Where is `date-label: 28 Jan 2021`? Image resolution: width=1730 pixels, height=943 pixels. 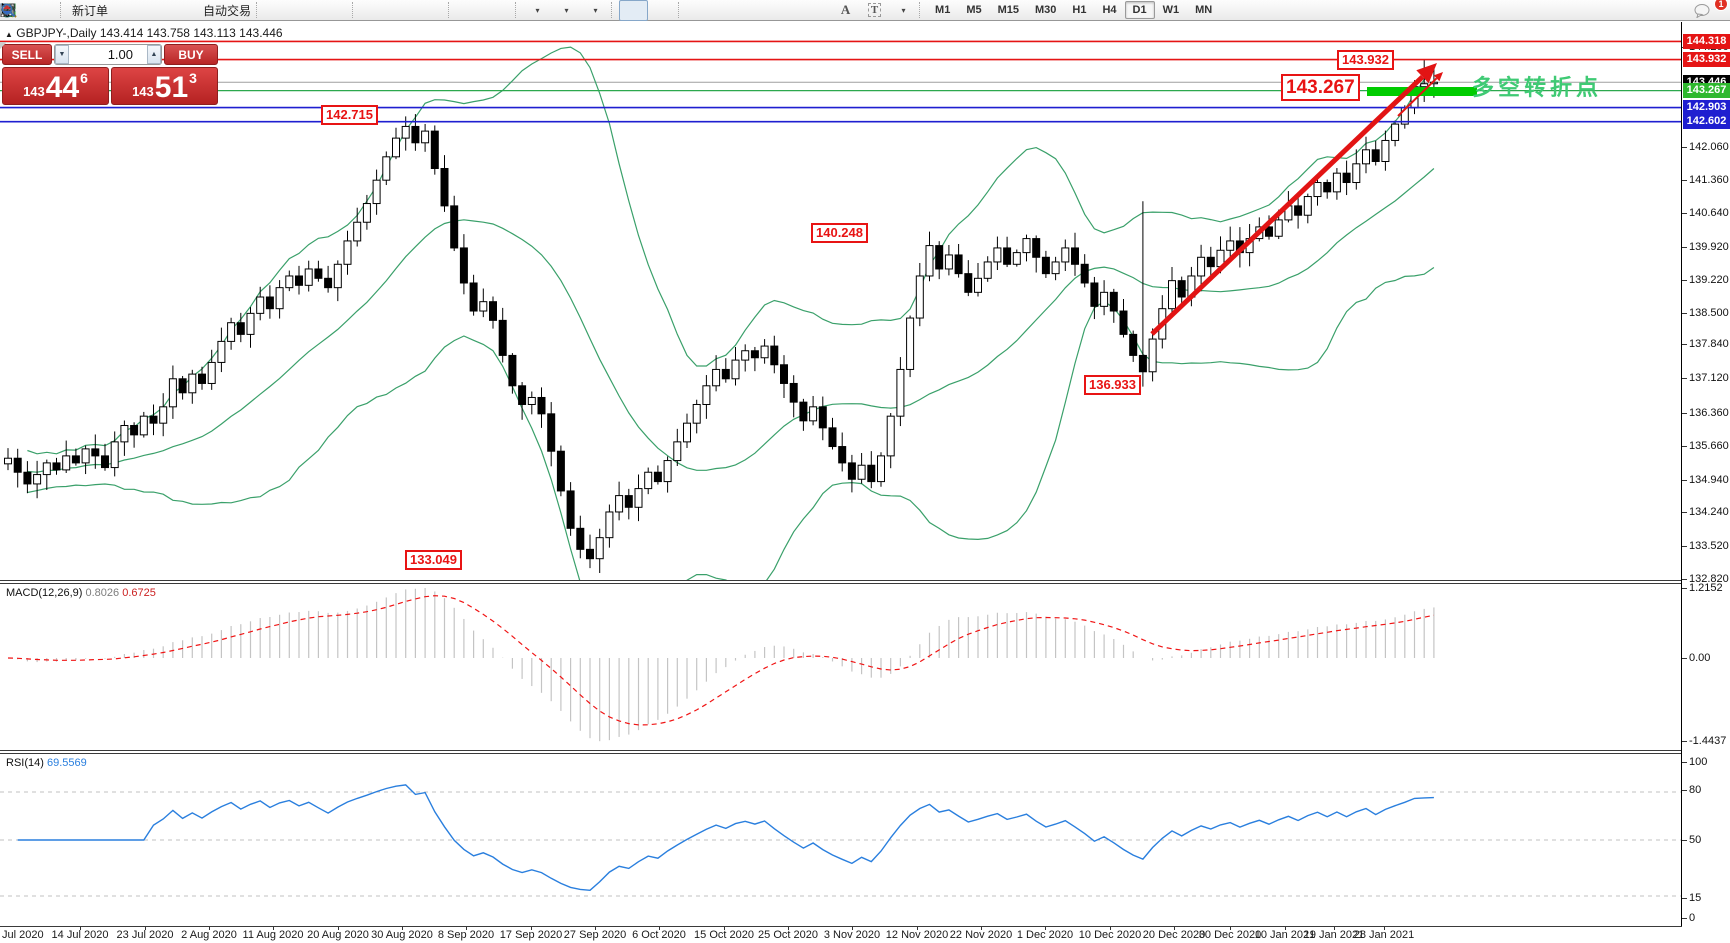 date-label: 28 Jan 2021 is located at coordinates (1384, 935).